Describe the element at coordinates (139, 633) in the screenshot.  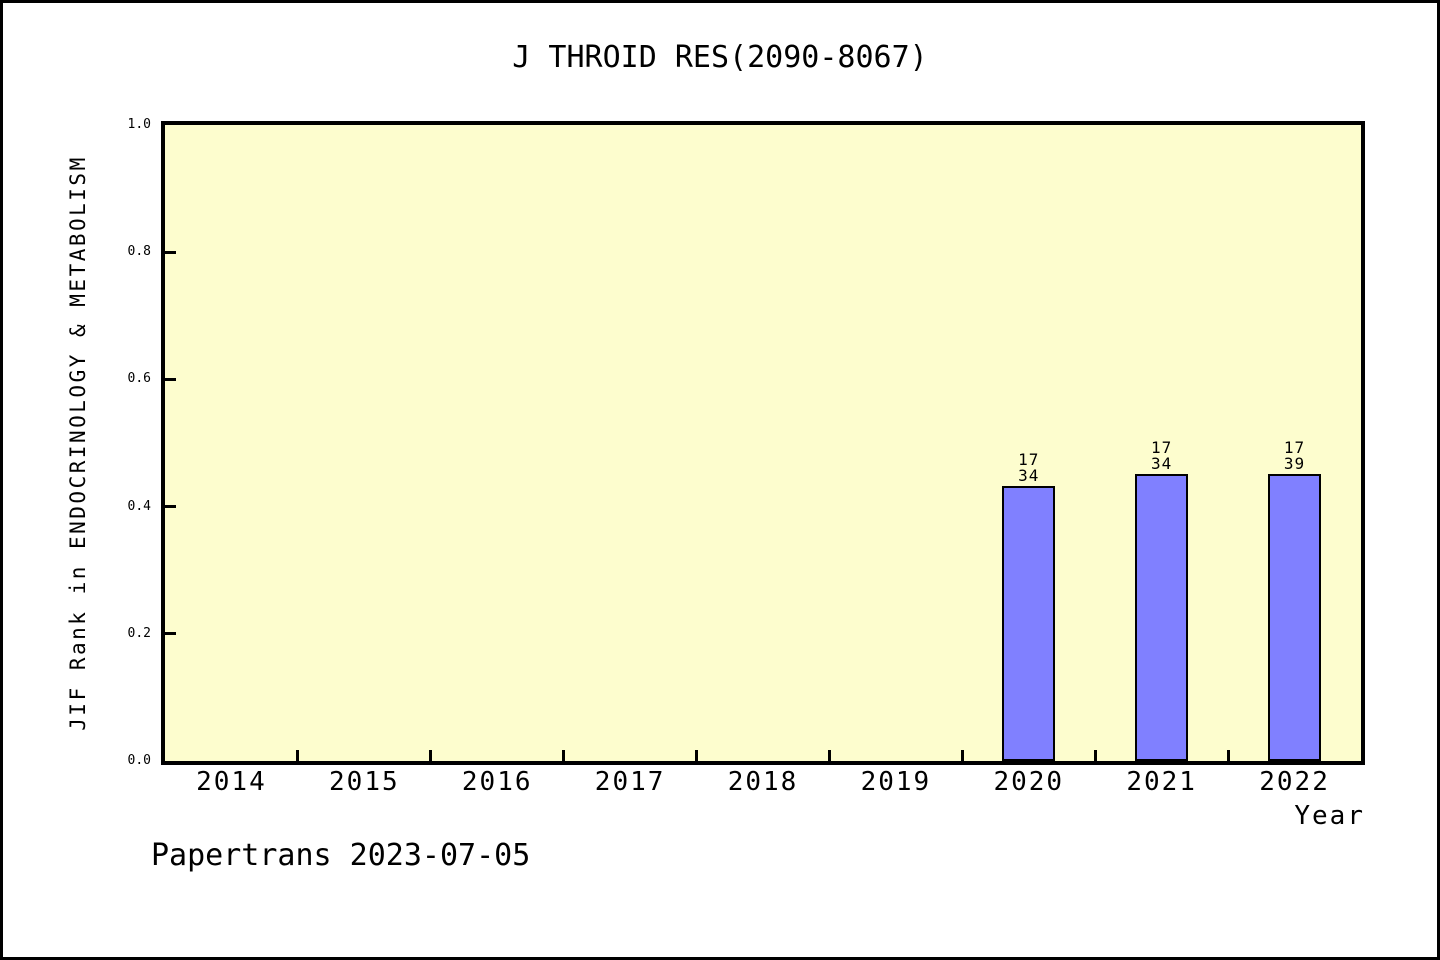
I see `y-tick-label: 0.2` at that location.